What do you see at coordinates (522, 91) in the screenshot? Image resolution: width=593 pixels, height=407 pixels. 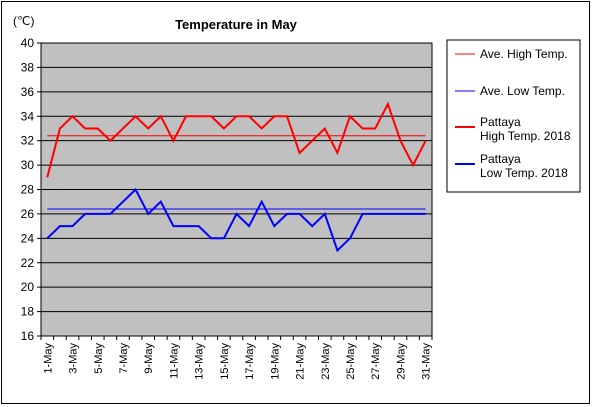 I see `legend-label: Ave. Low Temp.` at bounding box center [522, 91].